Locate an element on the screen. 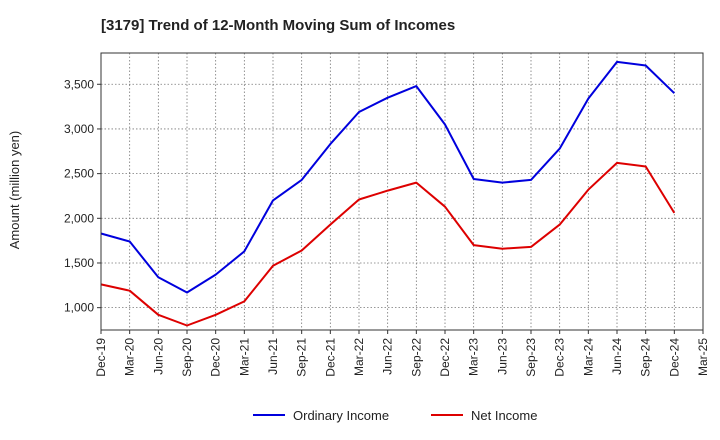 Image resolution: width=720 pixels, height=440 pixels. x-tick-label: Sep-20 is located at coordinates (187, 357).